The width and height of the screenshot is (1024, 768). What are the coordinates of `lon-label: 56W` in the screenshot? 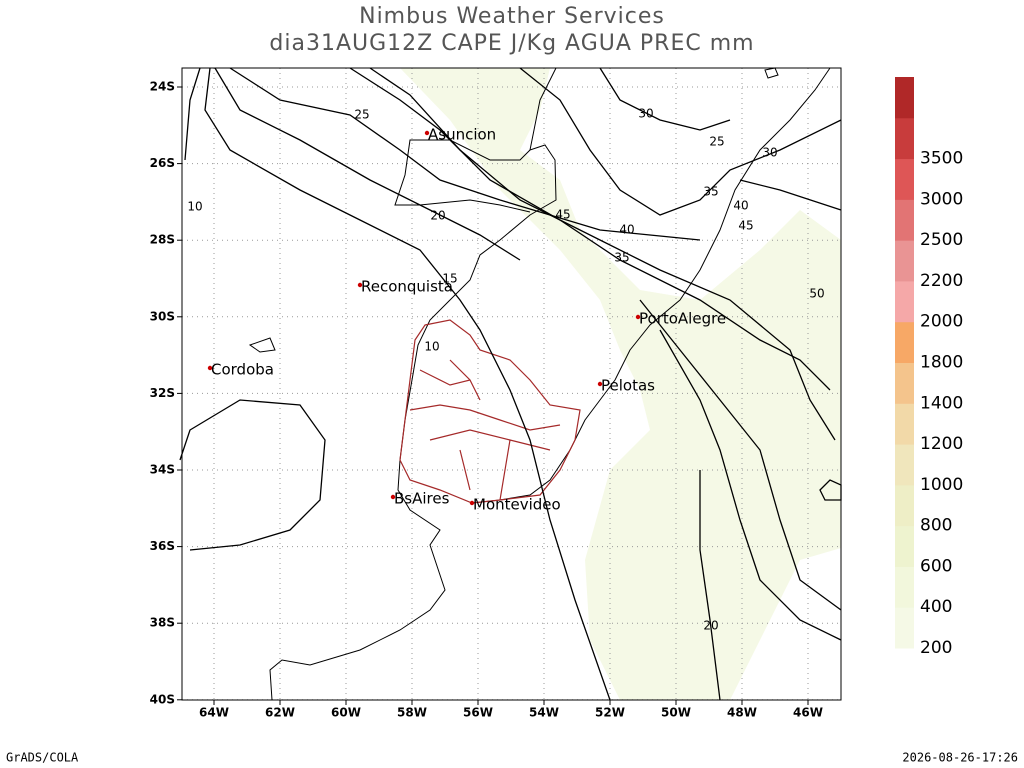 It's located at (478, 713).